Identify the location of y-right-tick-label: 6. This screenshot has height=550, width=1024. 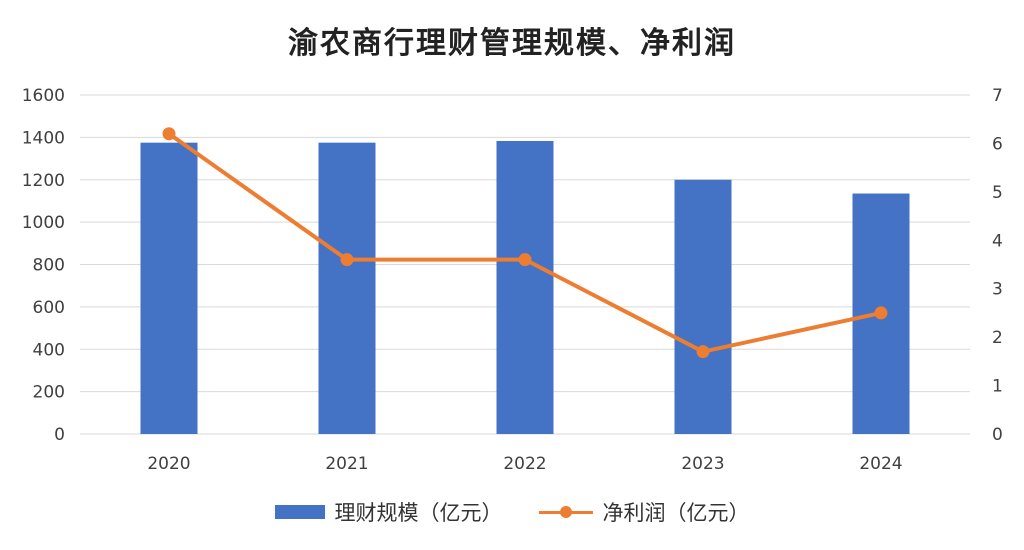
(997, 144).